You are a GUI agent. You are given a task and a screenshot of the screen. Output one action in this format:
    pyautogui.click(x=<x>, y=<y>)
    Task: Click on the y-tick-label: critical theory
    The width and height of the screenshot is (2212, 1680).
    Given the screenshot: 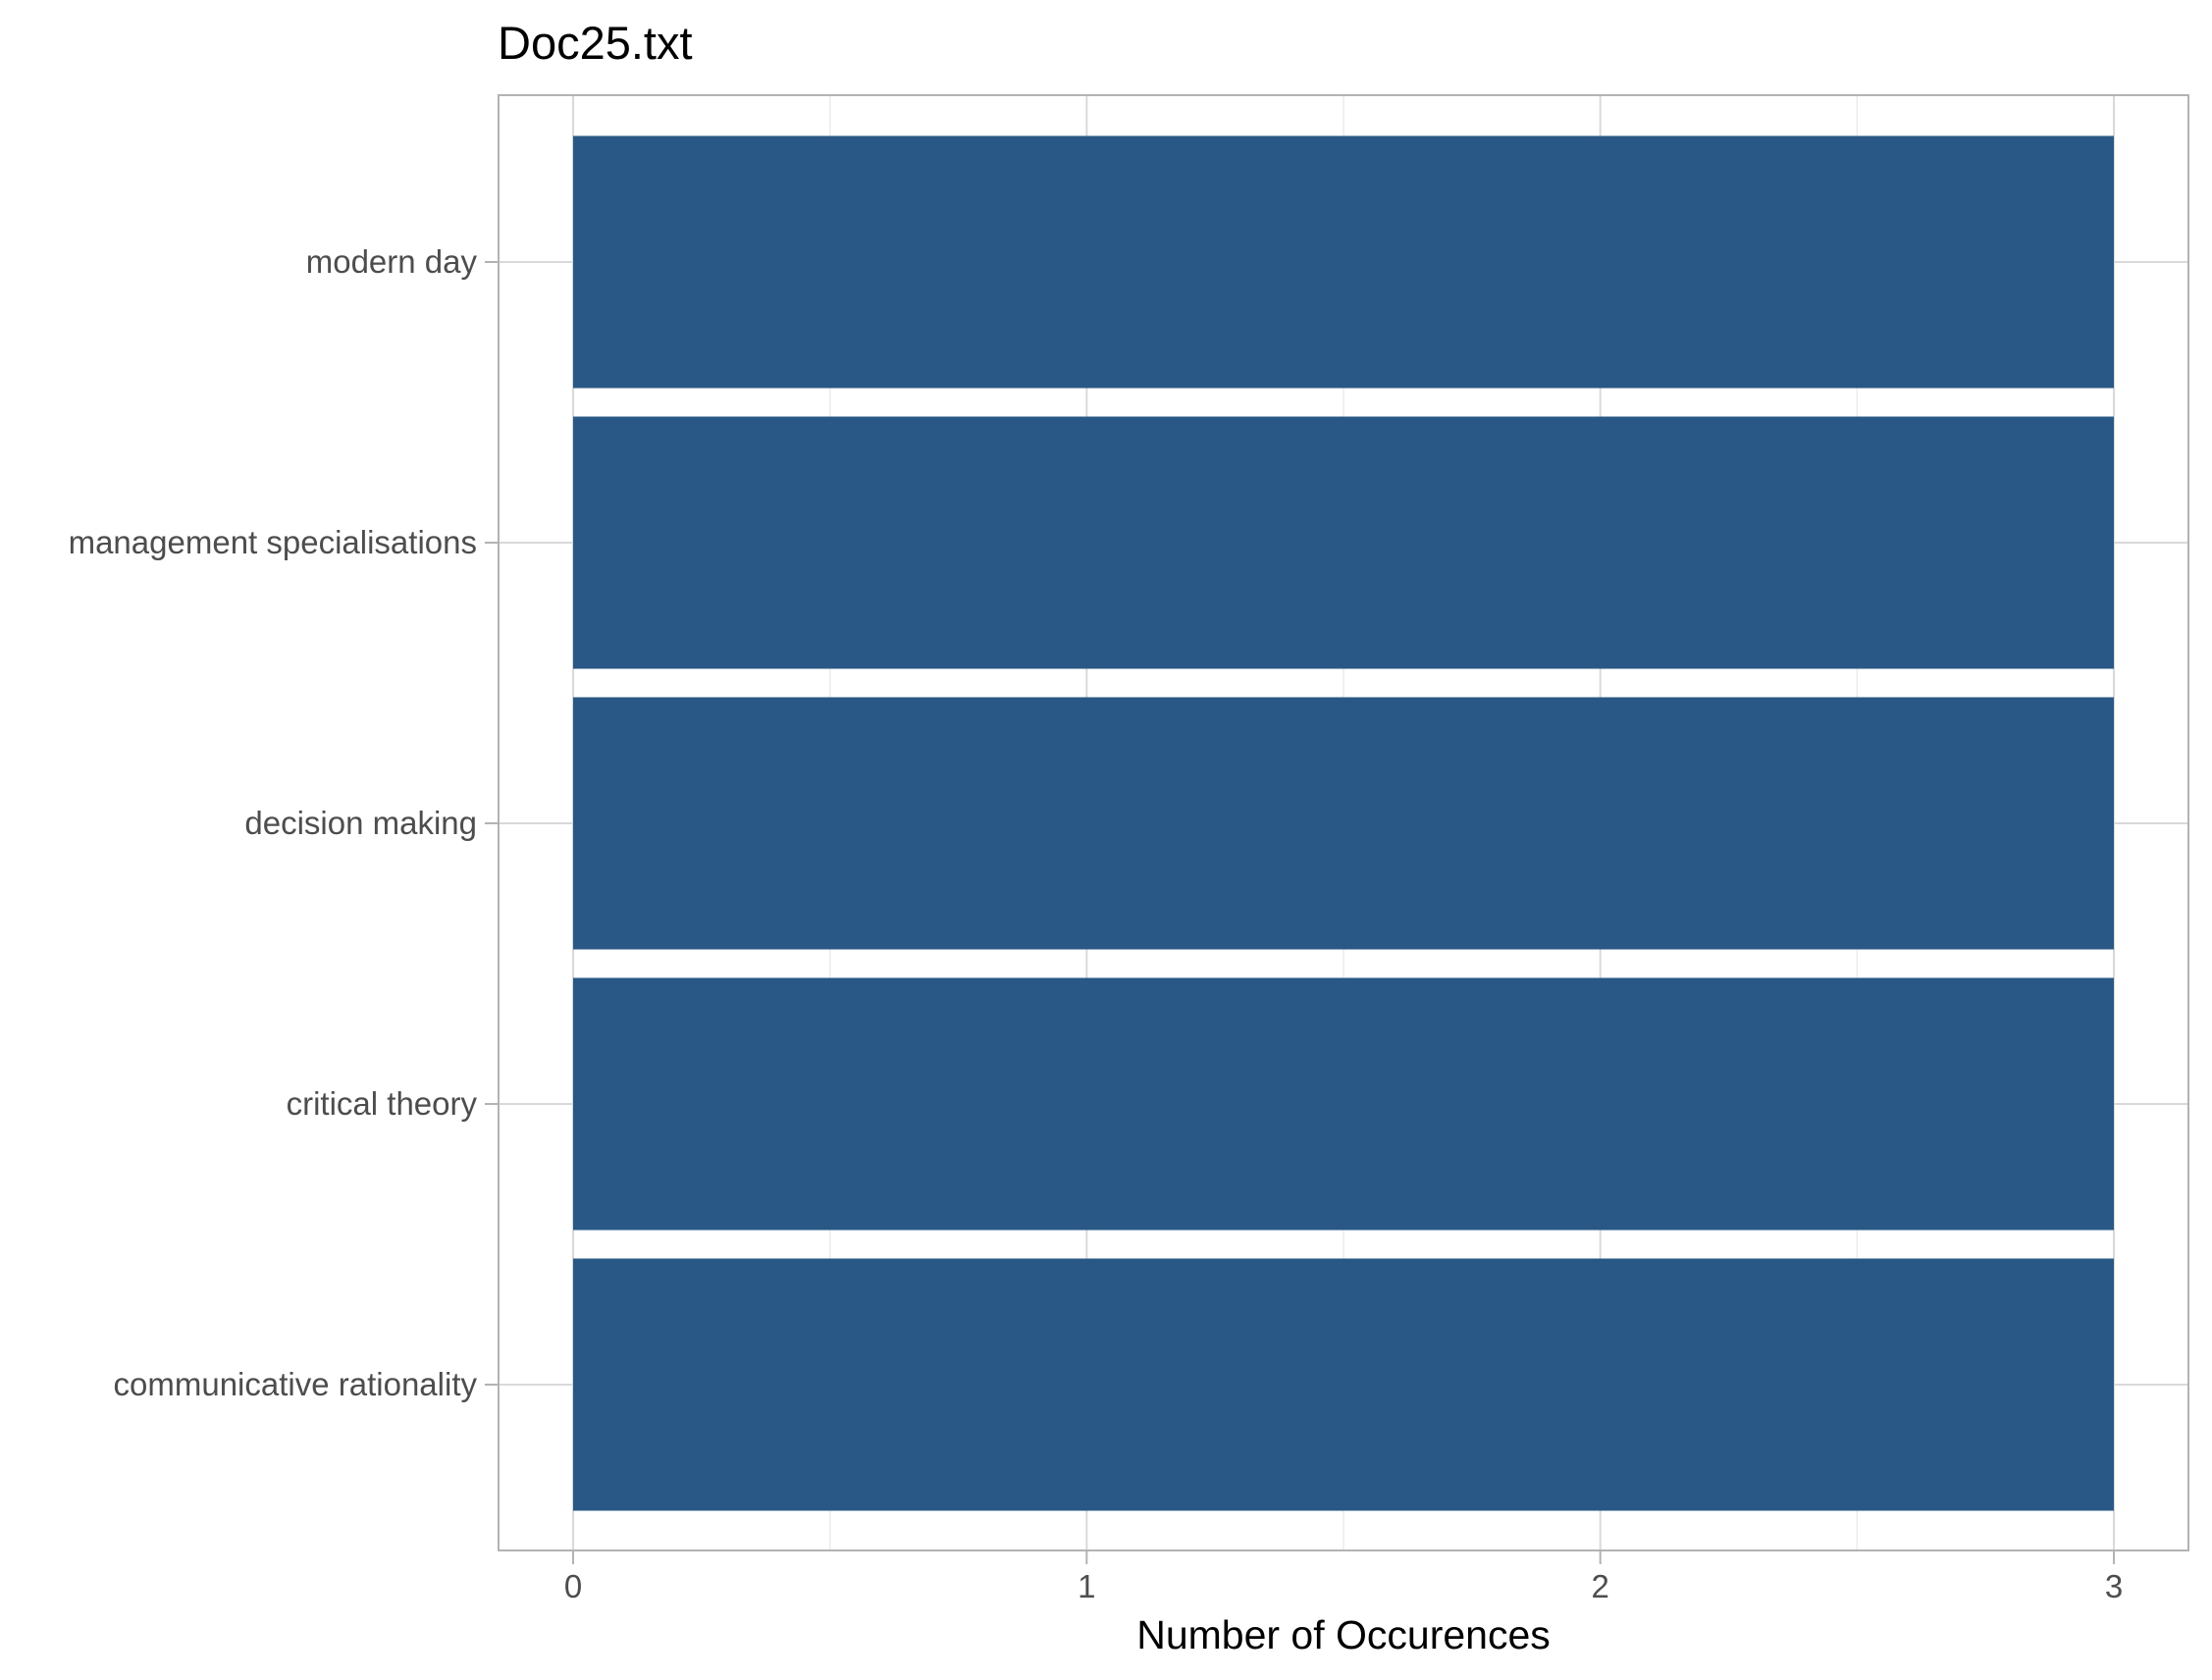 What is the action you would take?
    pyautogui.click(x=382, y=1103)
    